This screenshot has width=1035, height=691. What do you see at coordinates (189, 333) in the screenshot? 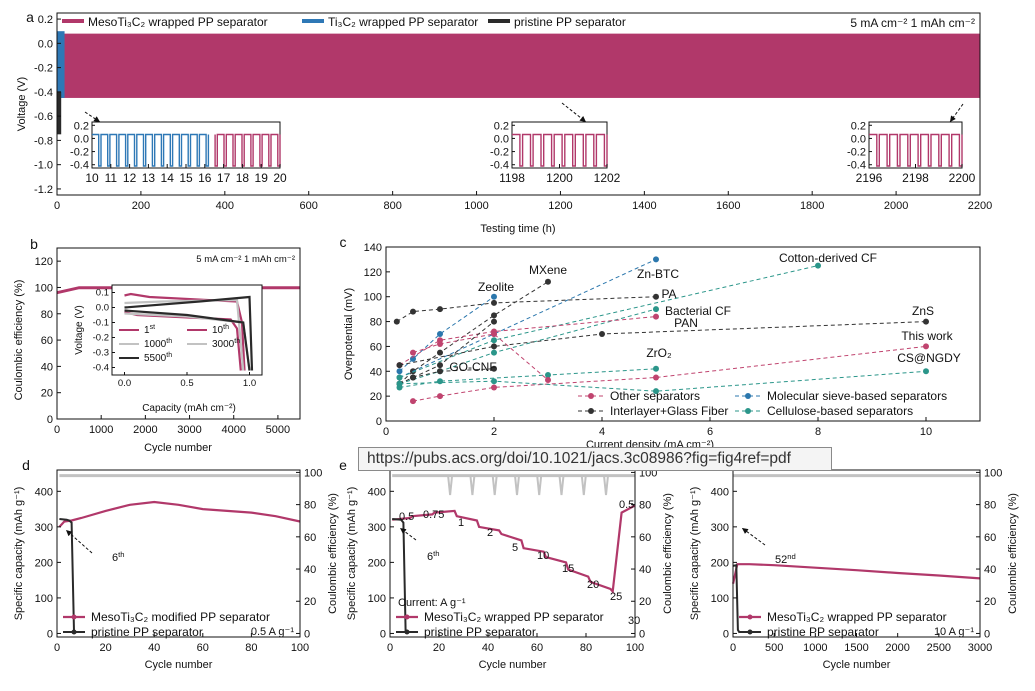
I see `inset-curve-b` at bounding box center [189, 333].